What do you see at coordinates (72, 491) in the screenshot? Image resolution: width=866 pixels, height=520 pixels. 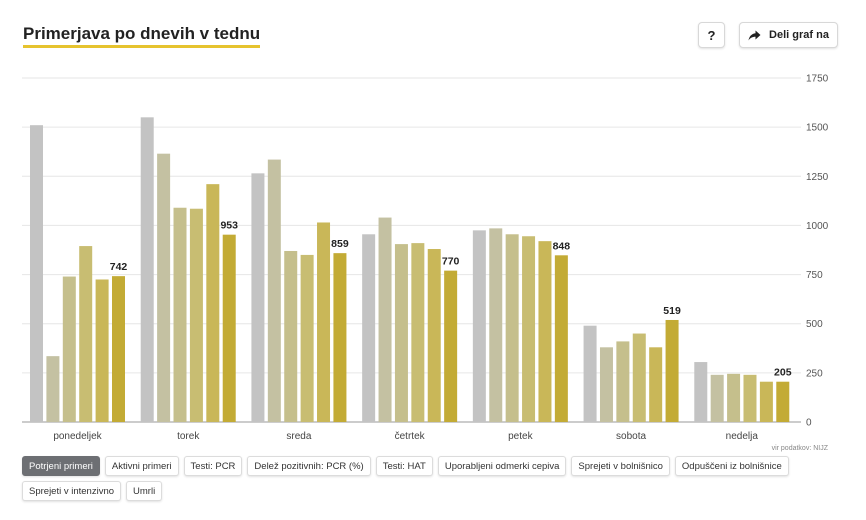 I see `tab-sprejeti-v-intenzivno: Sprejeti v intenzivno` at bounding box center [72, 491].